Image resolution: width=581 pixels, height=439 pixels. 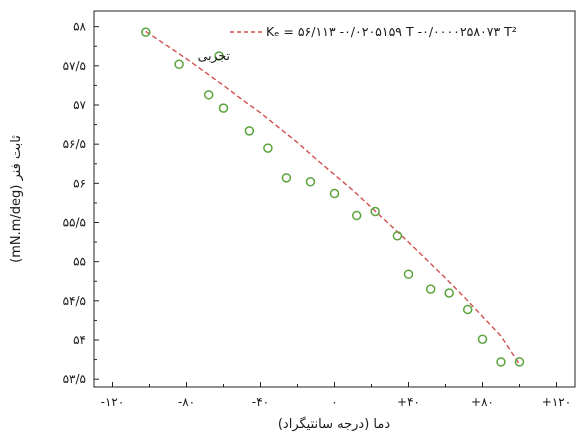 What do you see at coordinates (334, 402) in the screenshot?
I see `x-tick-label: ۰` at bounding box center [334, 402].